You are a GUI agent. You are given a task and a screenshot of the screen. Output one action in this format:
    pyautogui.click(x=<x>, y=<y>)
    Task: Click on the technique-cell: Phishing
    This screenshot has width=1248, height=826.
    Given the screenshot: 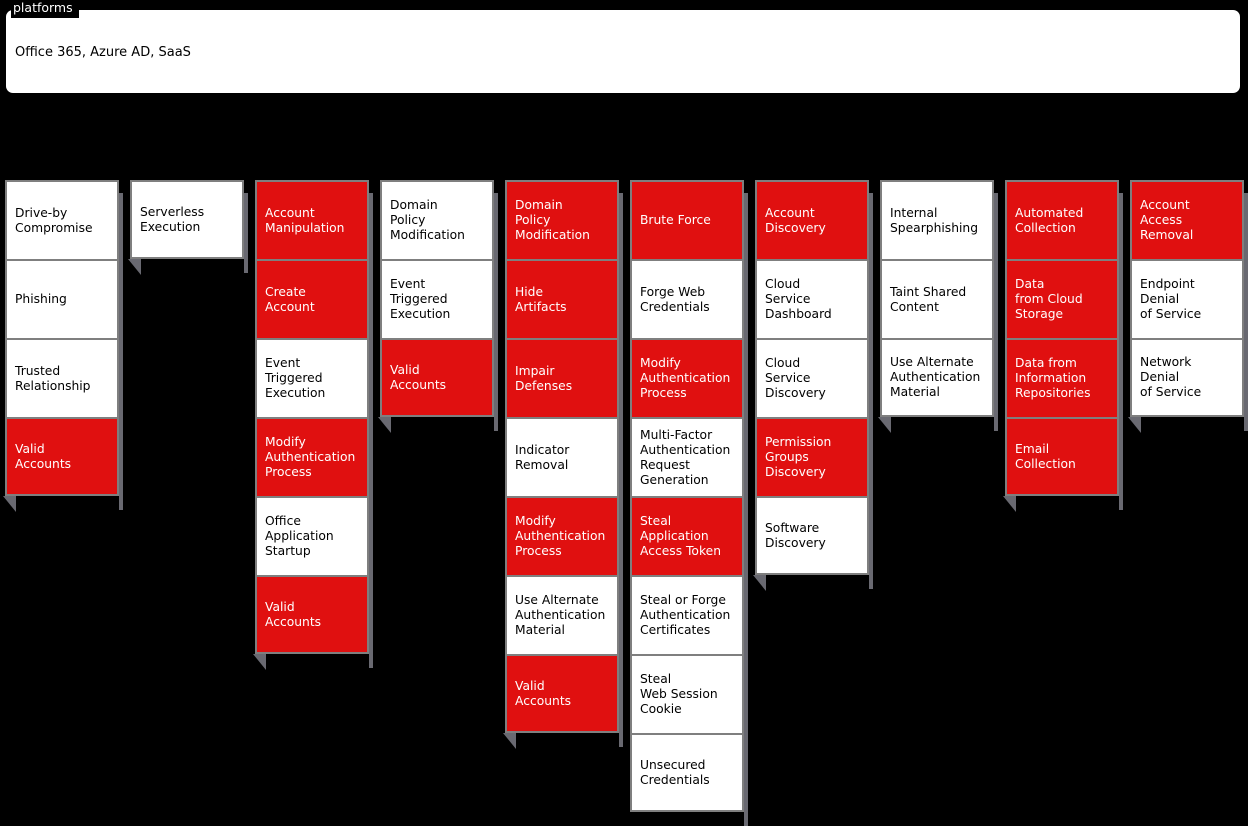 What is the action you would take?
    pyautogui.click(x=62, y=298)
    